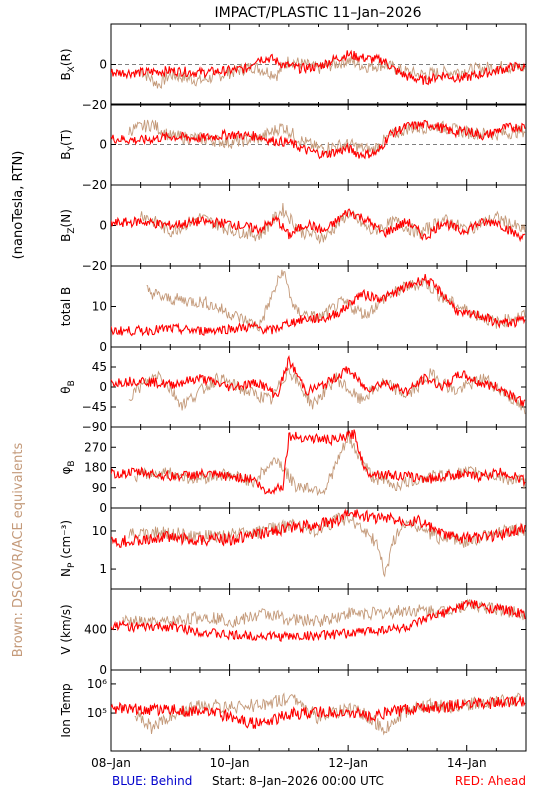 The image size is (550, 804). Describe the element at coordinates (66, 629) in the screenshot. I see `y-axis-label: V (km/s)` at that location.